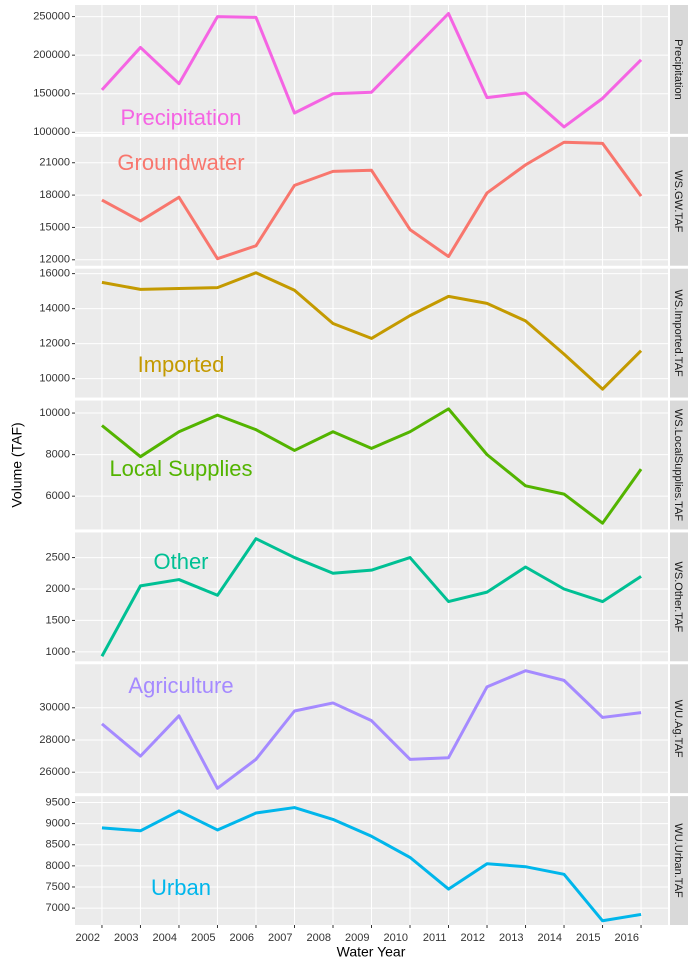  Describe the element at coordinates (203, 938) in the screenshot. I see `x-tick-label: 2005` at that location.